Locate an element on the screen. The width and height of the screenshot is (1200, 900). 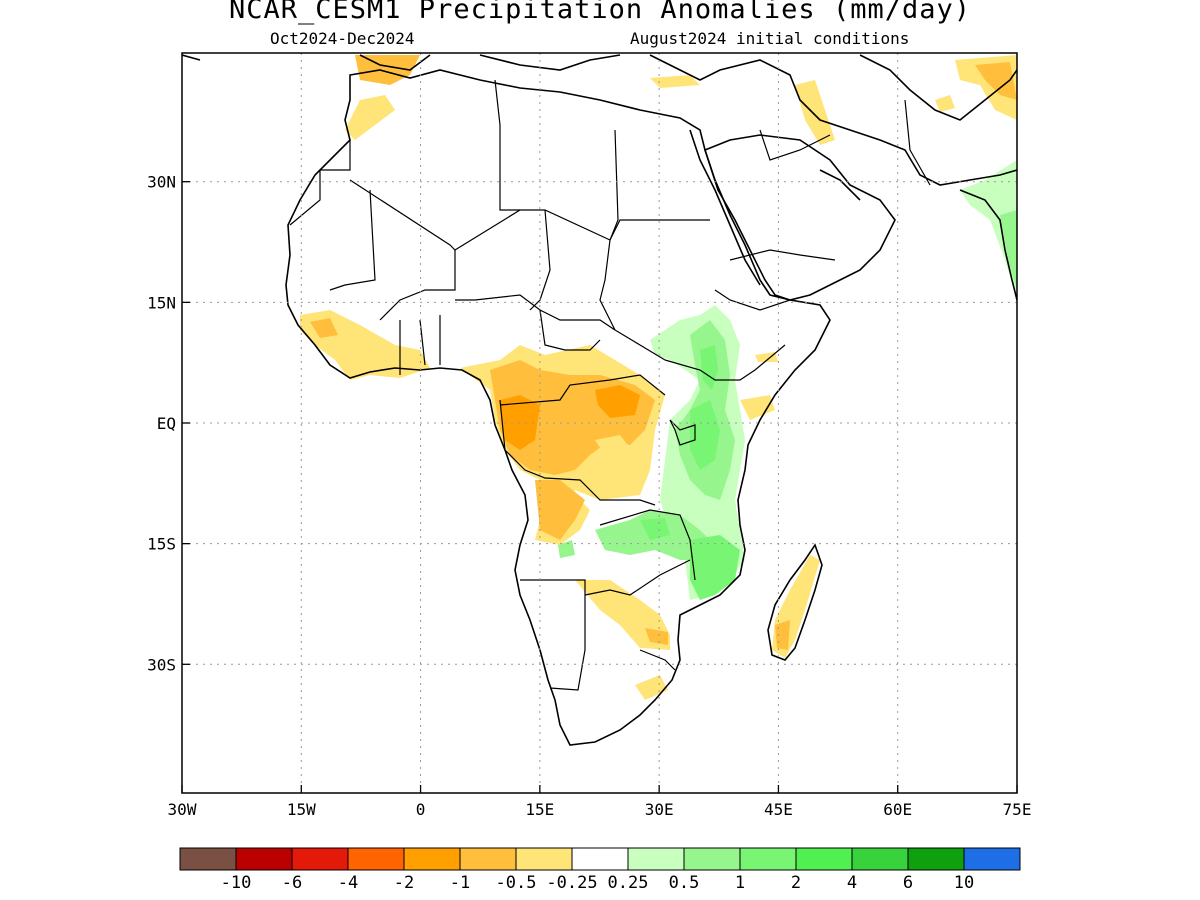
lat-tick-label: EQ is located at coordinates (166, 423).